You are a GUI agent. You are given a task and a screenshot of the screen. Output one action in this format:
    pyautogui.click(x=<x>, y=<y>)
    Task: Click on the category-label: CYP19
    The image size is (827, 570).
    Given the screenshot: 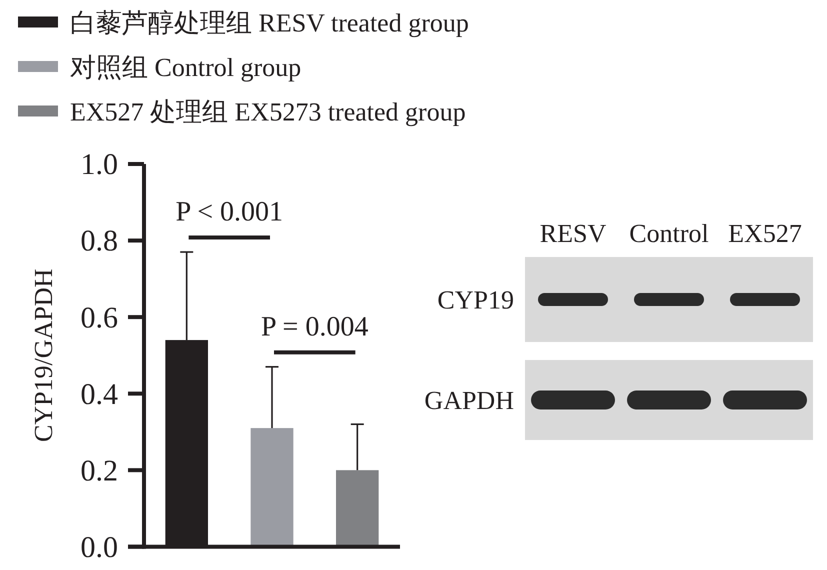 What is the action you would take?
    pyautogui.click(x=475, y=300)
    